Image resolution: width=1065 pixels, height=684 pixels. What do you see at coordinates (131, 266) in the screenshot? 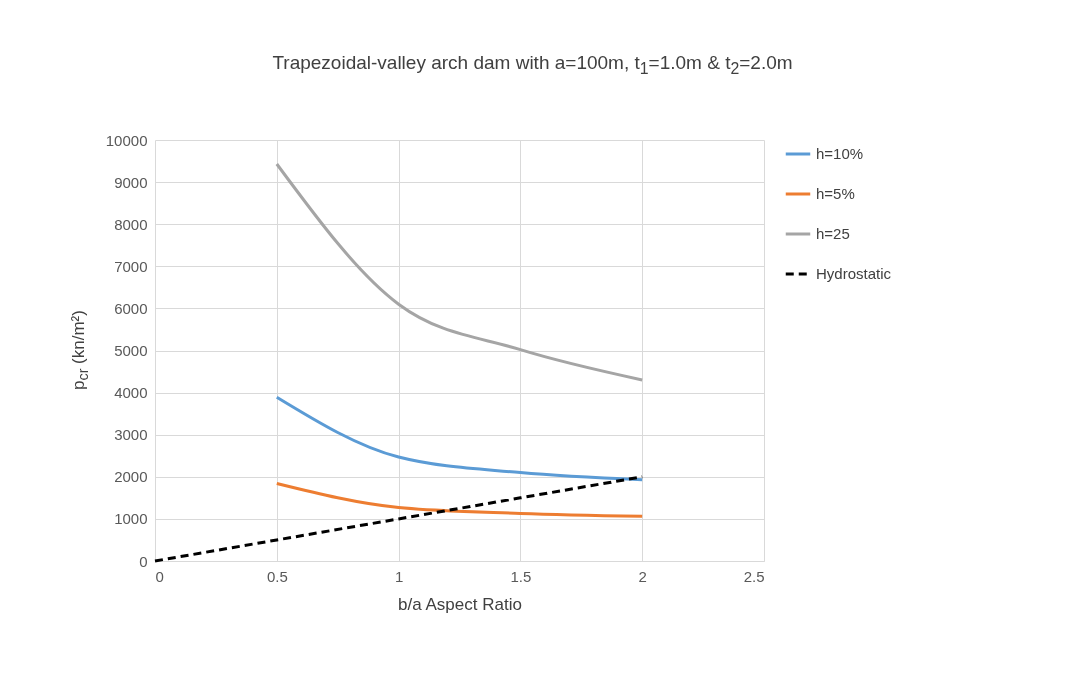
I see `y-tick-label: 7000` at bounding box center [131, 266].